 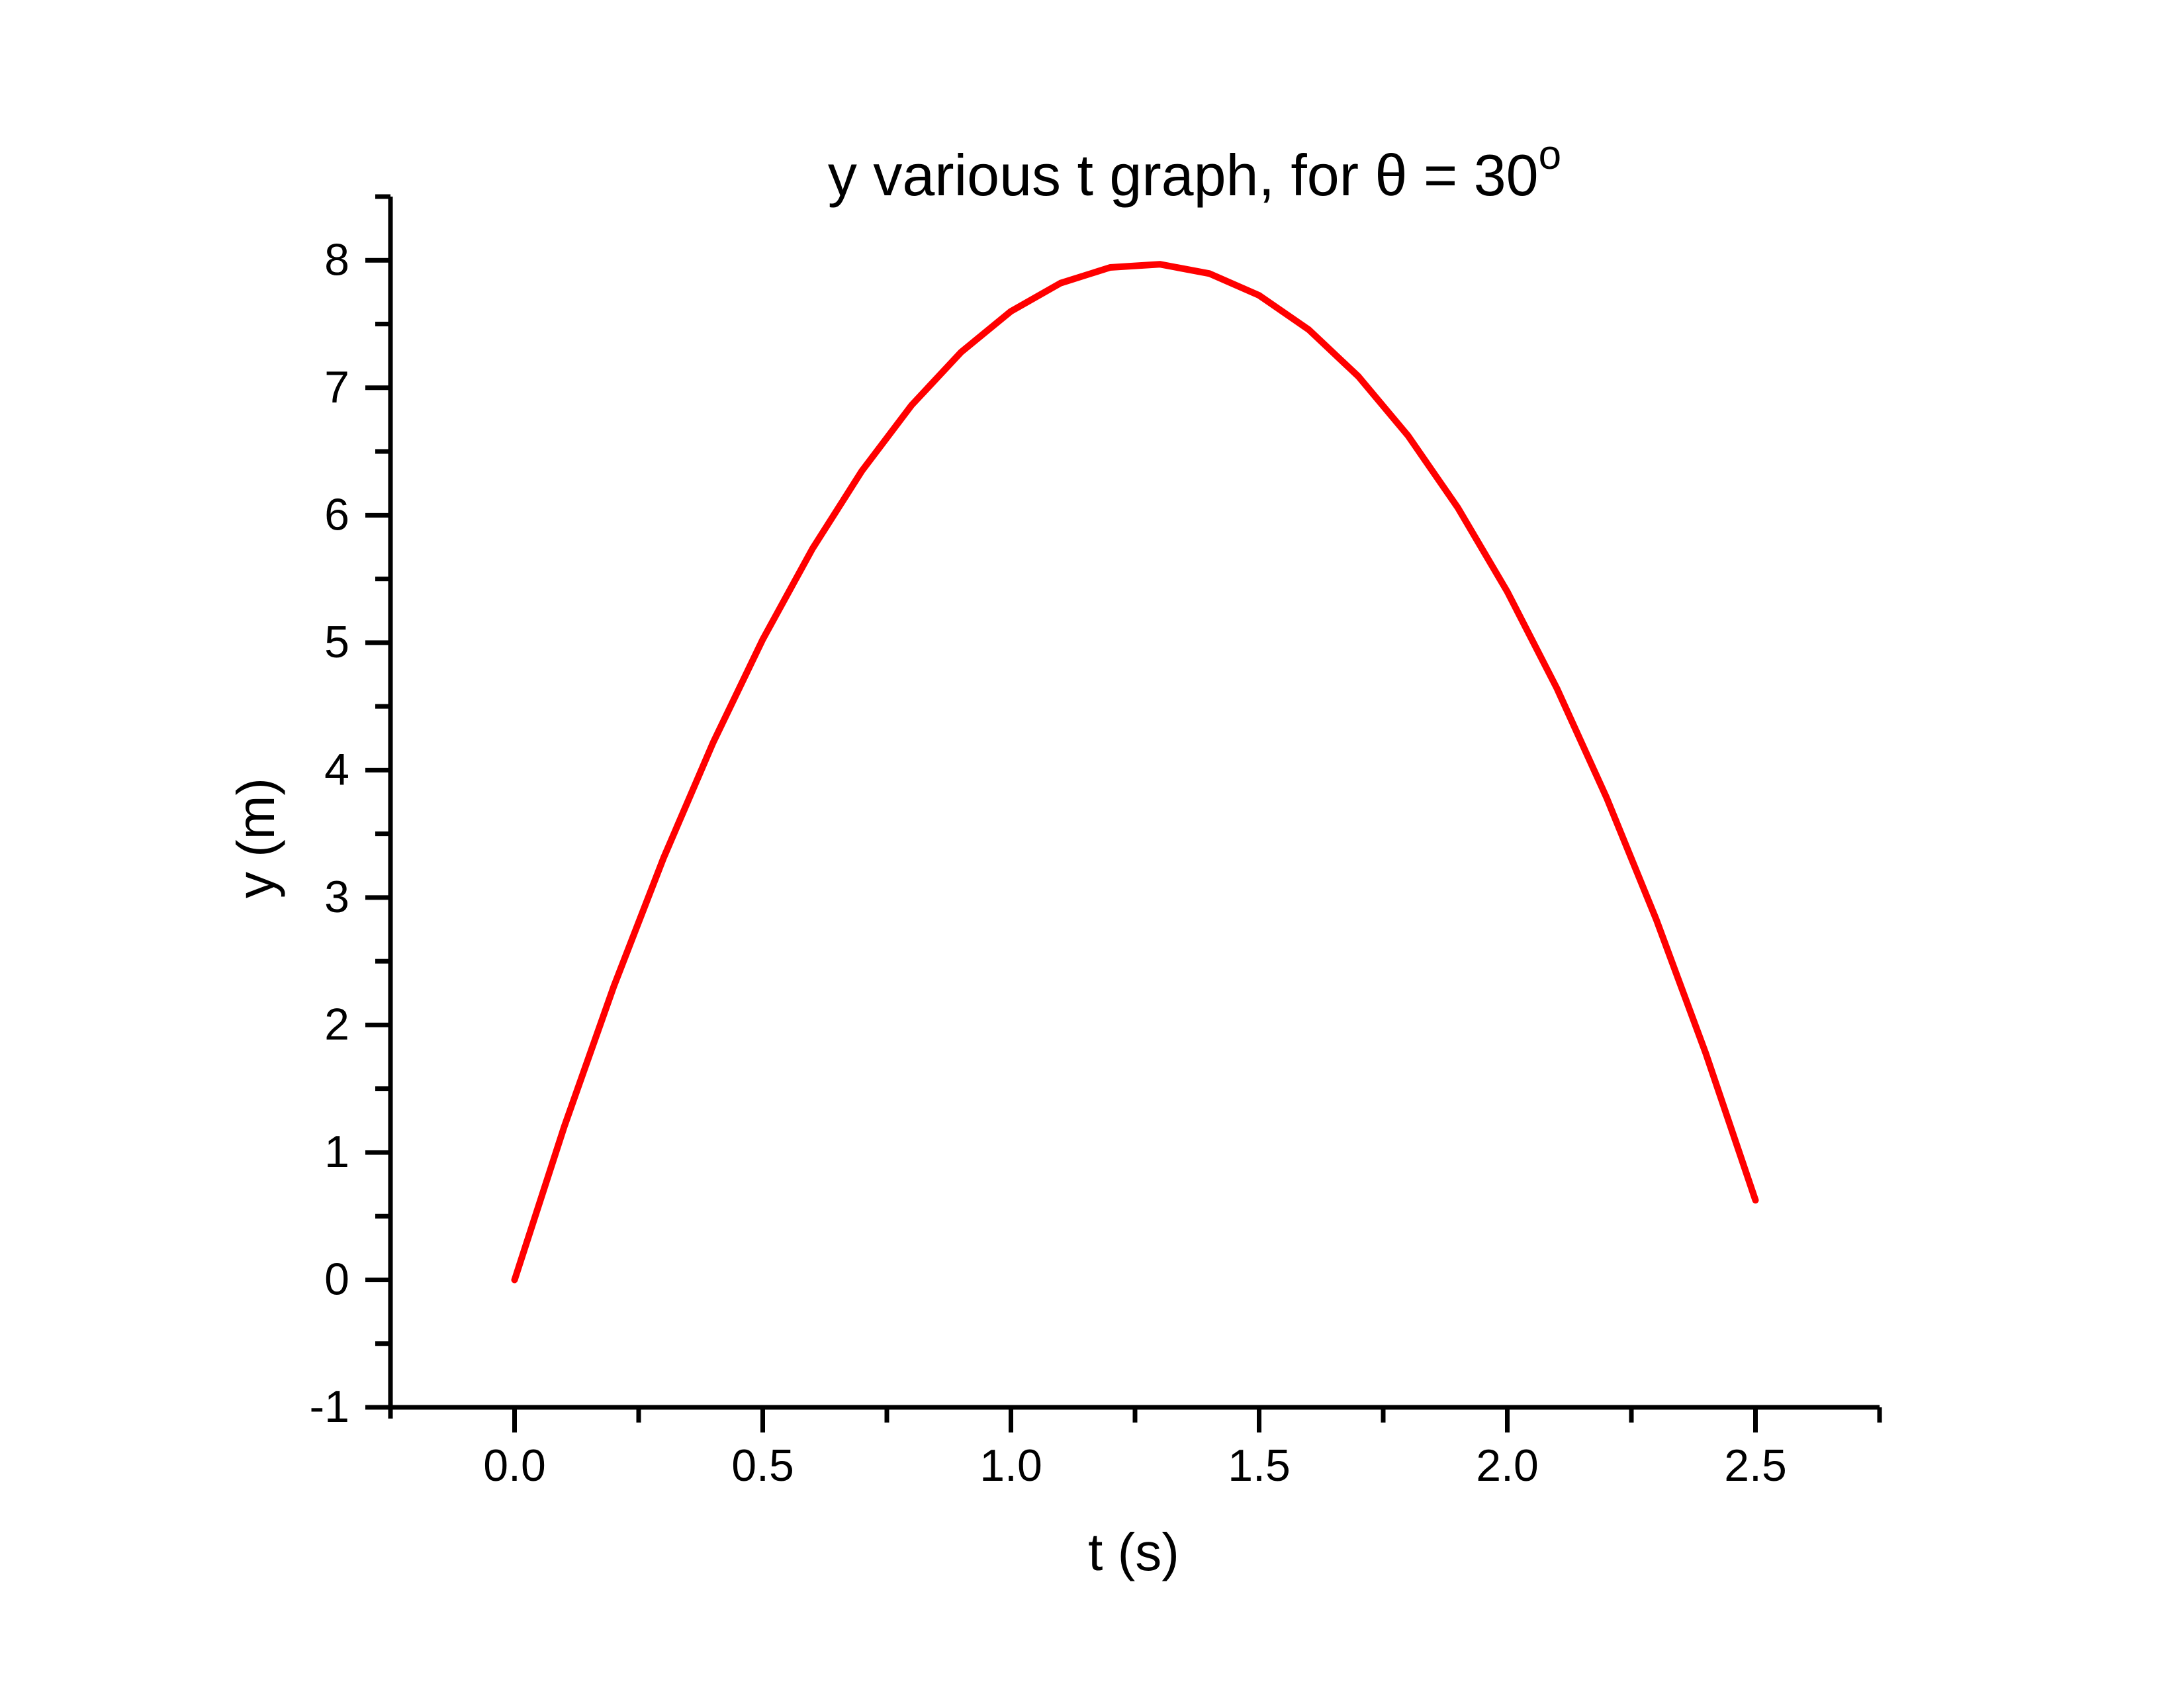 What do you see at coordinates (336, 642) in the screenshot?
I see `y-tick-label: 5` at bounding box center [336, 642].